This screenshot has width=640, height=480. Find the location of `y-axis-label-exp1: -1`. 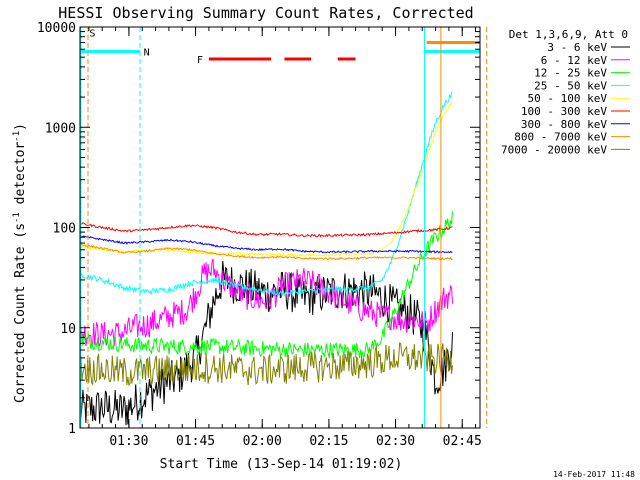

y-axis-label-exp1: -1 is located at coordinates (17, 217).